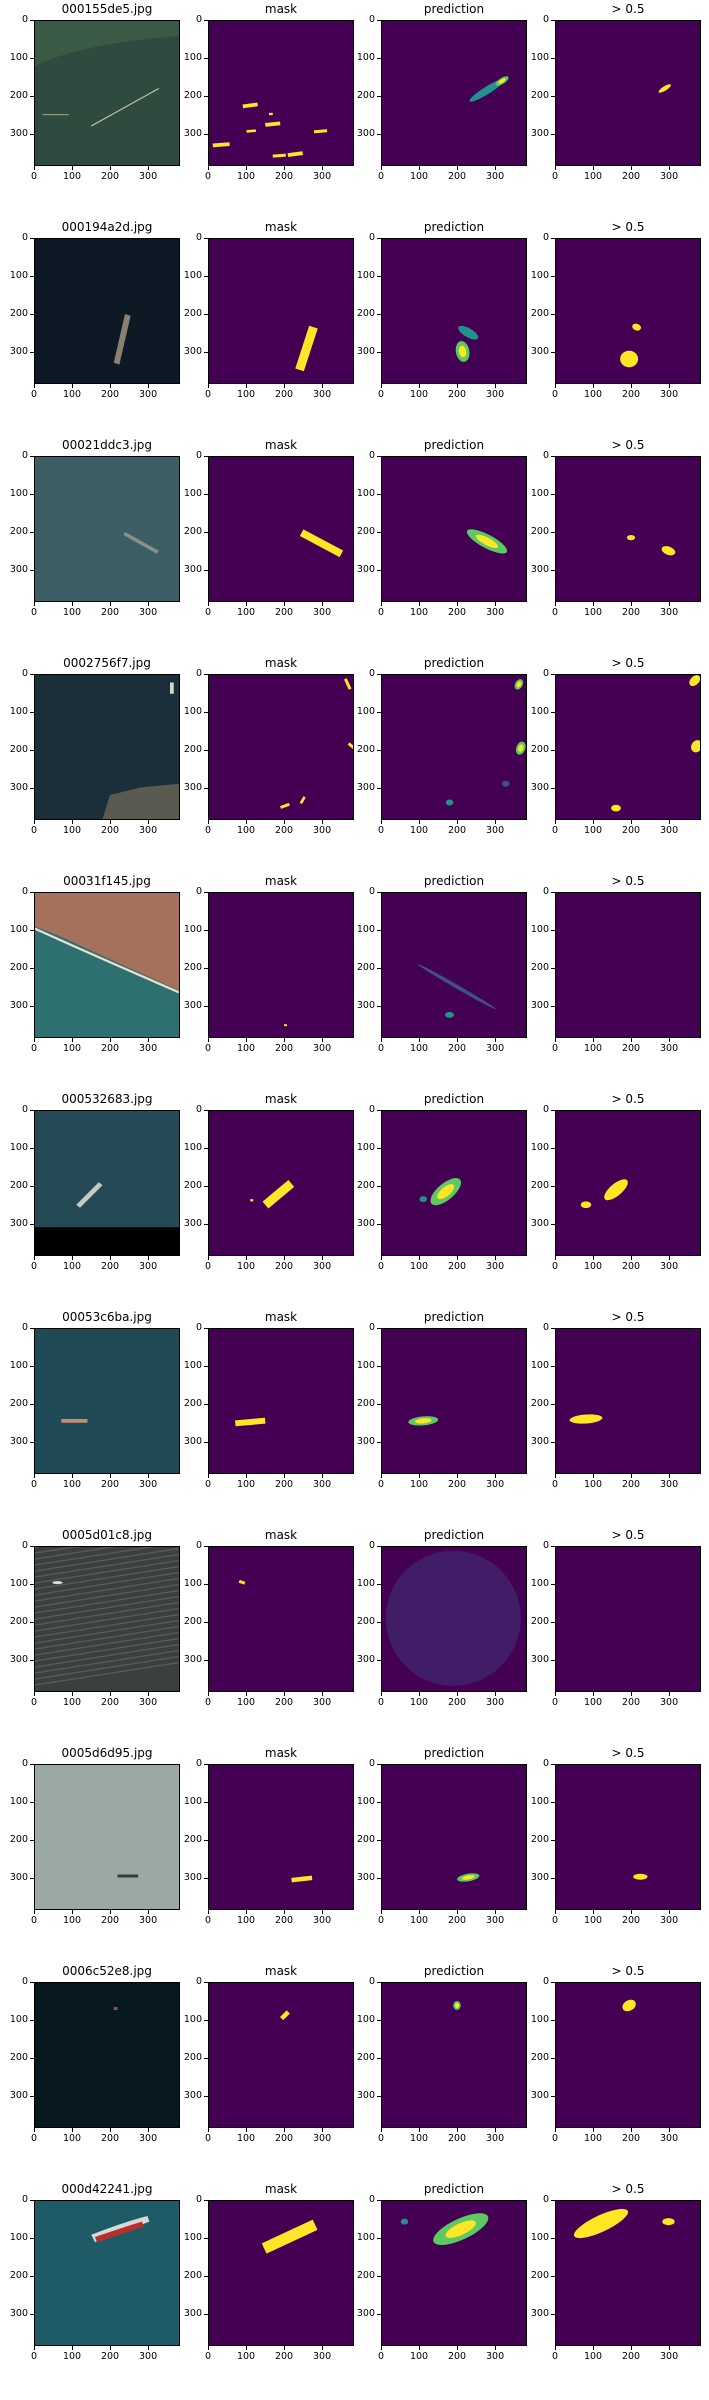 The width and height of the screenshot is (709, 2400). Describe the element at coordinates (454, 881) in the screenshot. I see `panel-title: prediction` at that location.